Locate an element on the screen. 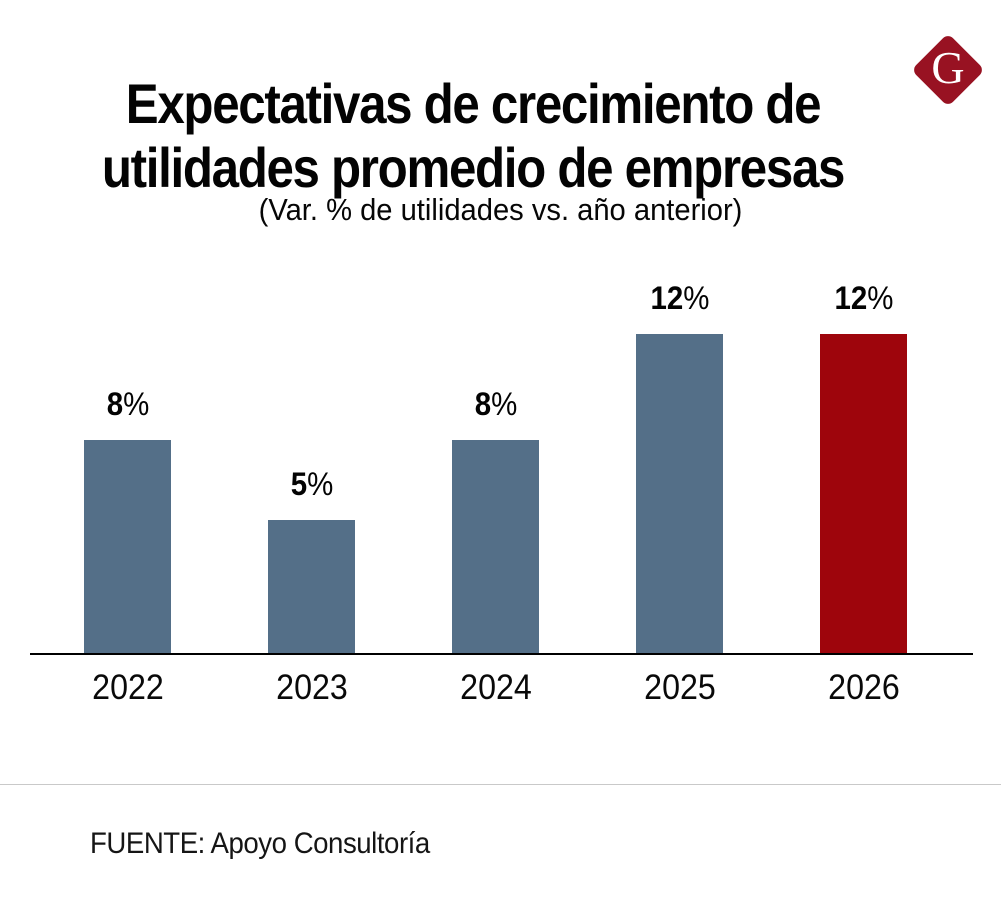 This screenshot has width=1001, height=897. x-axis-baseline is located at coordinates (501, 654).